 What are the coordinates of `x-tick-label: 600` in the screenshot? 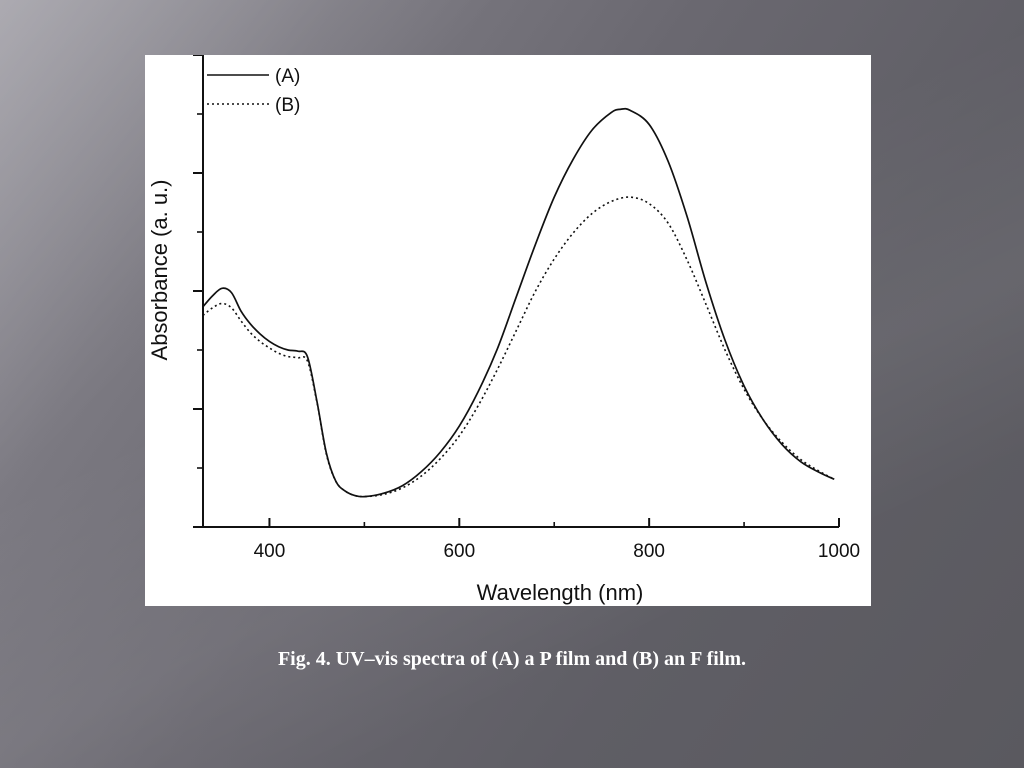 It's located at (459, 551).